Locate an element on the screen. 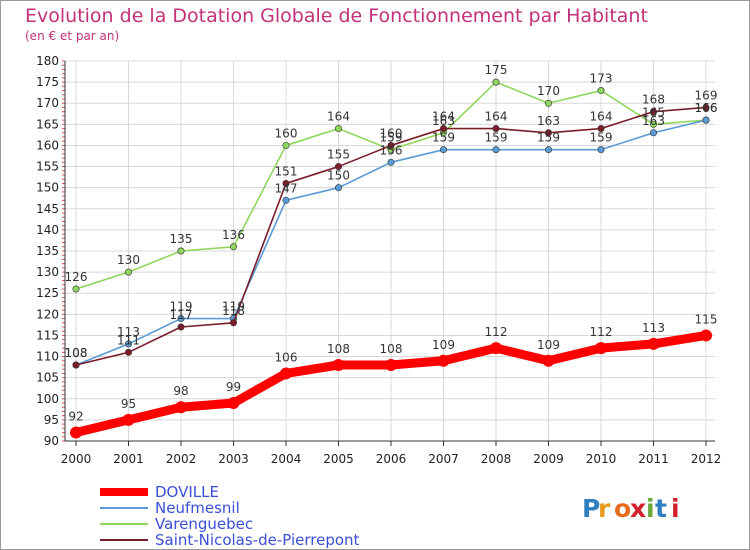  data-label: 99 is located at coordinates (233, 387).